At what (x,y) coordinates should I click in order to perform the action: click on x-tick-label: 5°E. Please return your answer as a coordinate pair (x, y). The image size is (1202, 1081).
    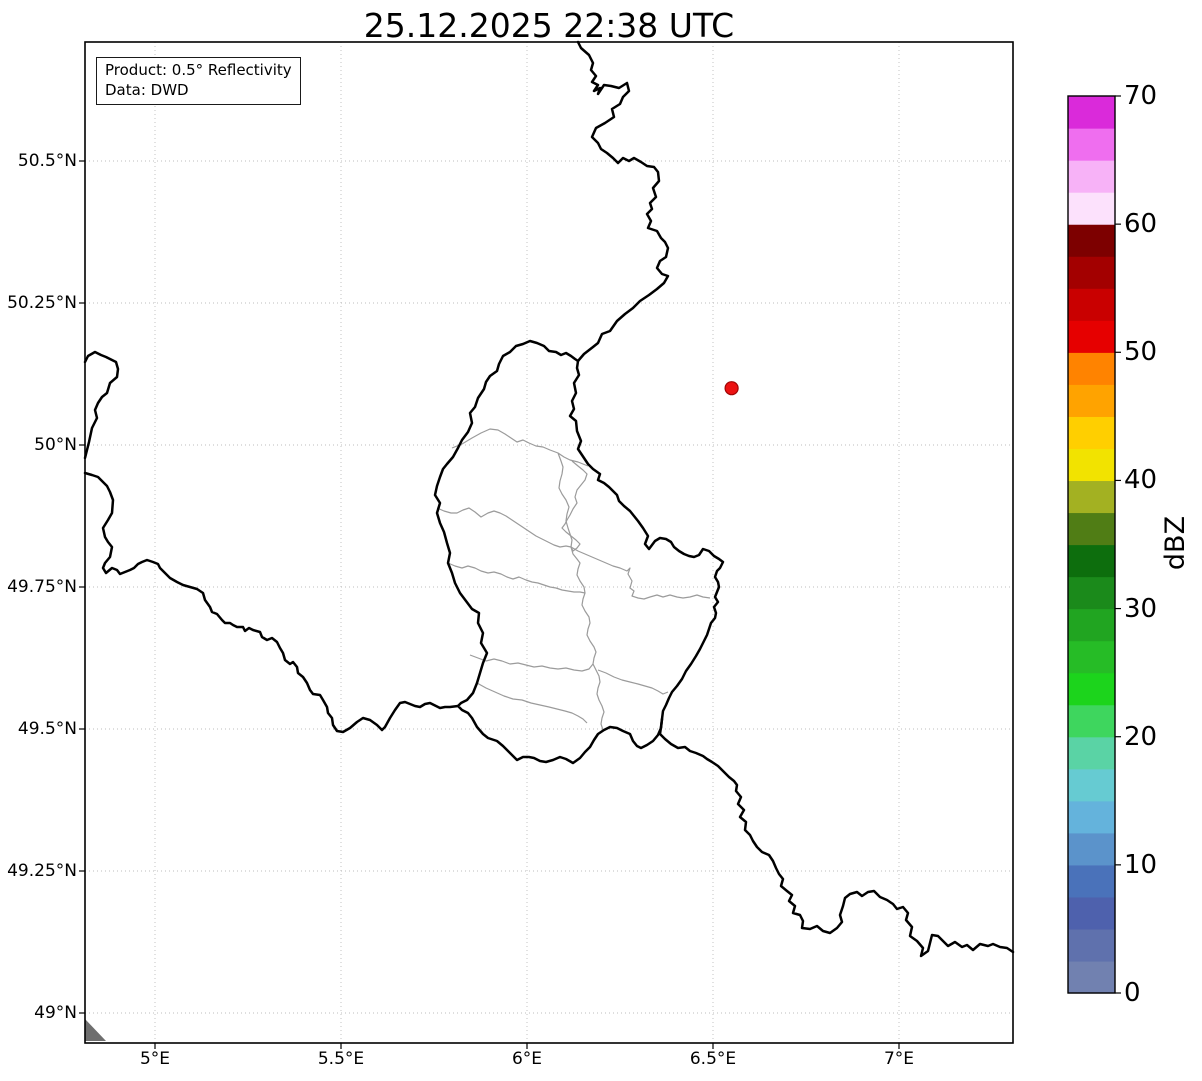
    Looking at the image, I should click on (155, 1059).